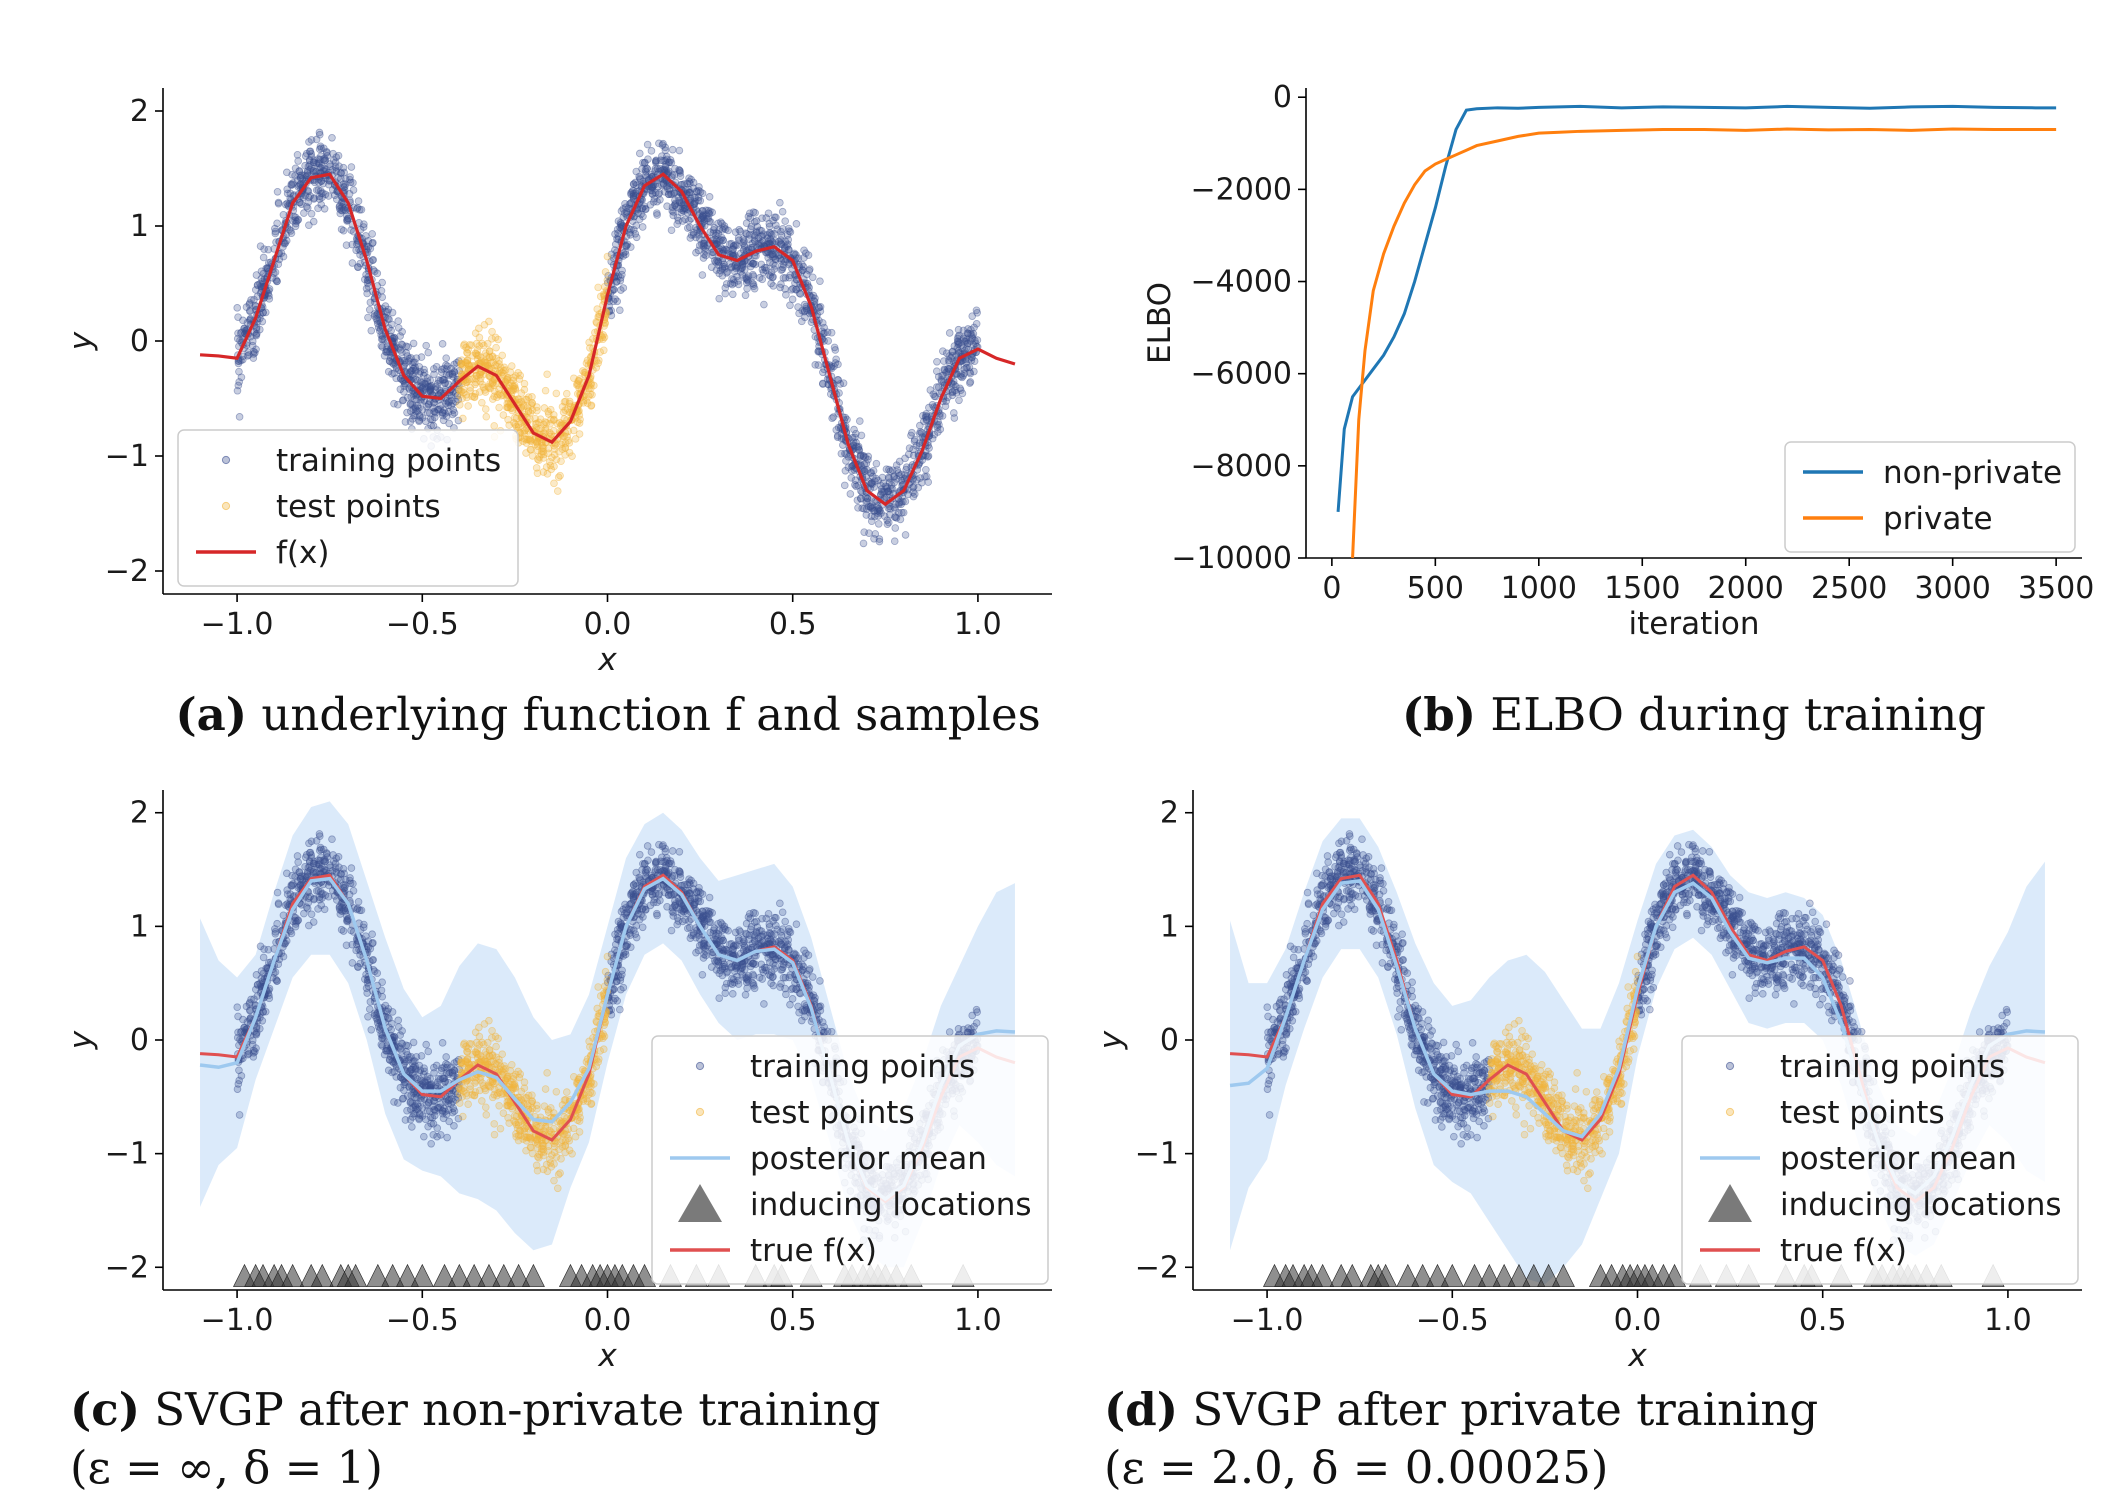 This screenshot has width=2126, height=1508. Describe the element at coordinates (1938, 519) in the screenshot. I see `legend-label: private` at that location.